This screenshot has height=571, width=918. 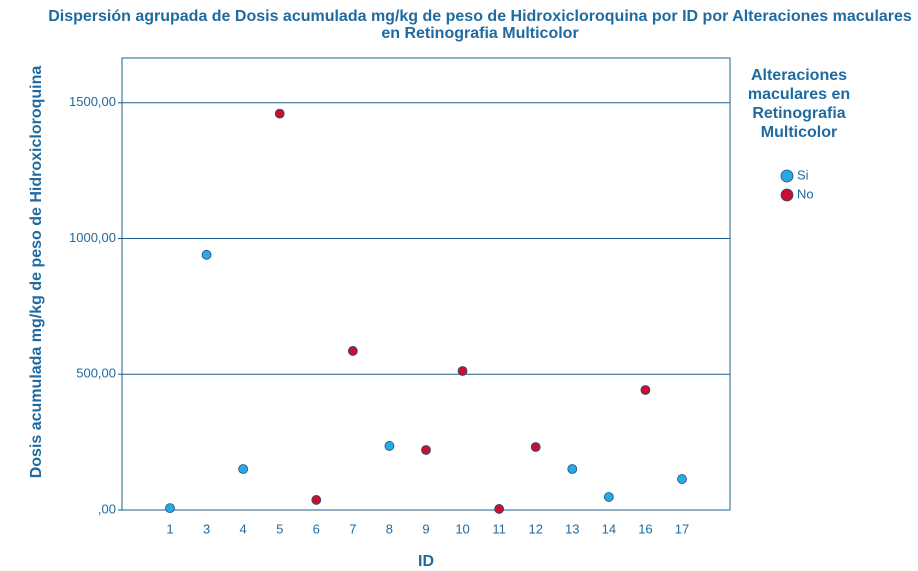 What do you see at coordinates (92, 101) in the screenshot?
I see `y-tick-label: 1500,00` at bounding box center [92, 101].